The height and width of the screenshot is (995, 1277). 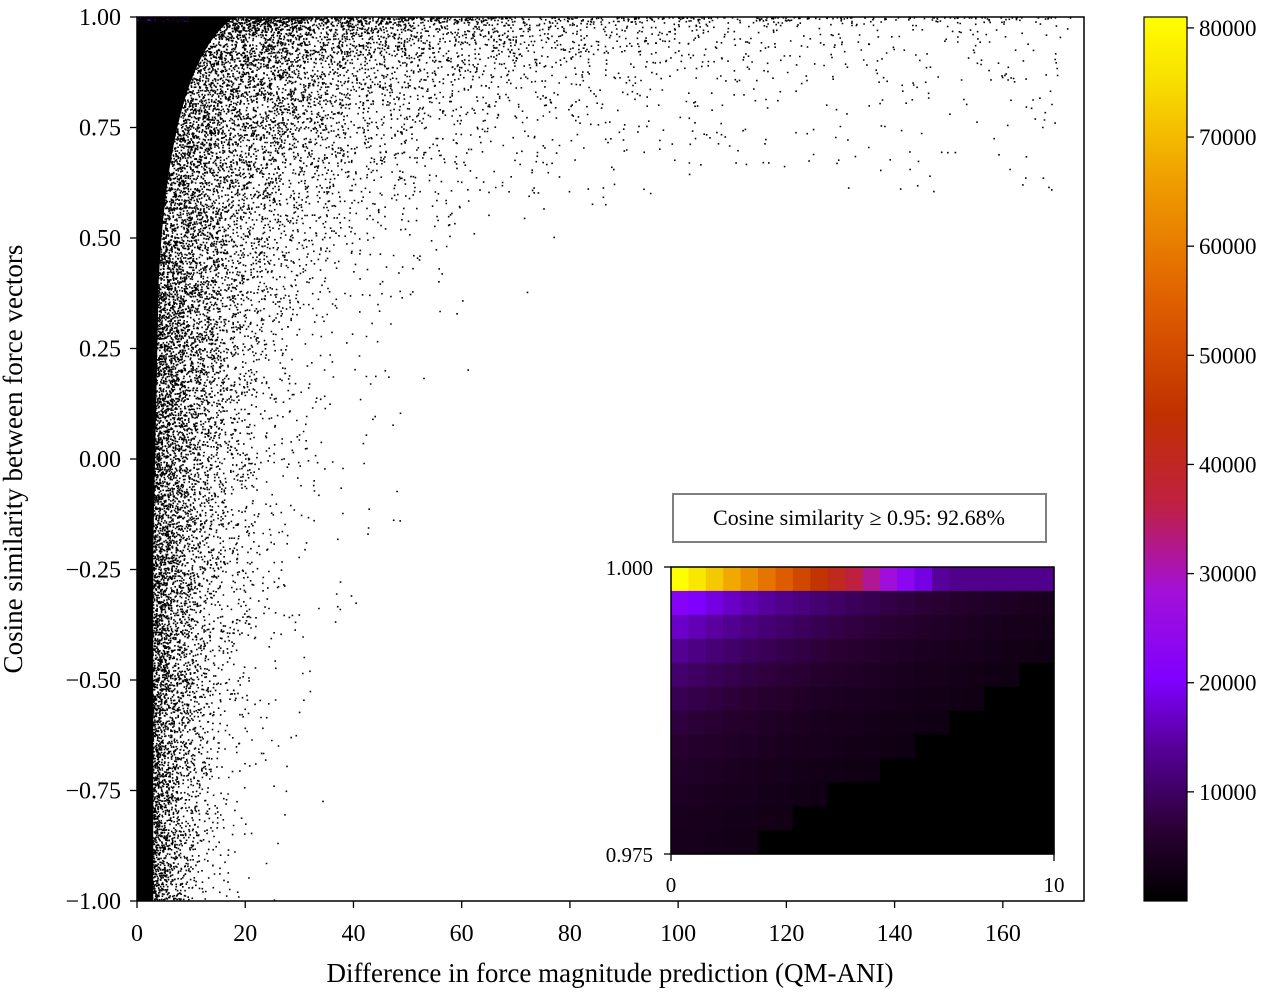 What do you see at coordinates (100, 239) in the screenshot?
I see `y-tick-label: 0.50` at bounding box center [100, 239].